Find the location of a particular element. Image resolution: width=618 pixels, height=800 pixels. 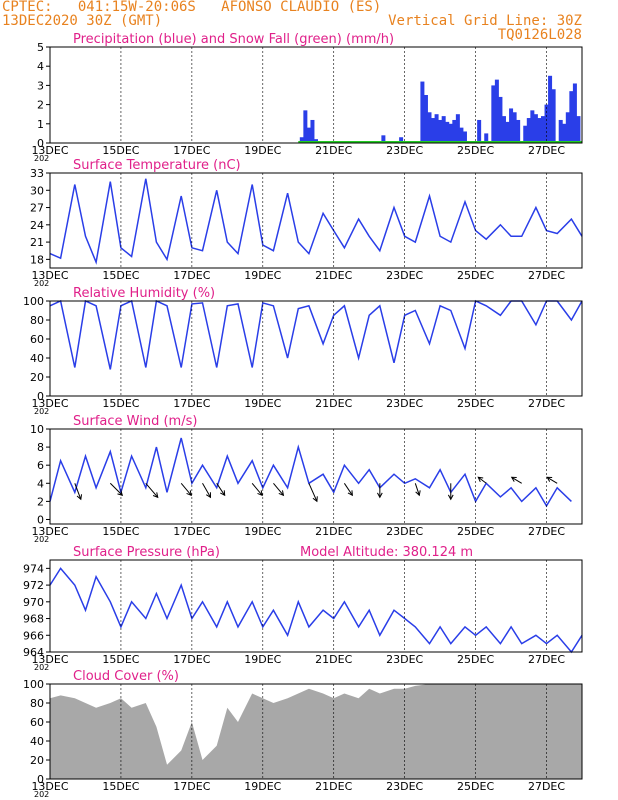

x-tick-label: 27DEC is located at coordinates (546, 531).